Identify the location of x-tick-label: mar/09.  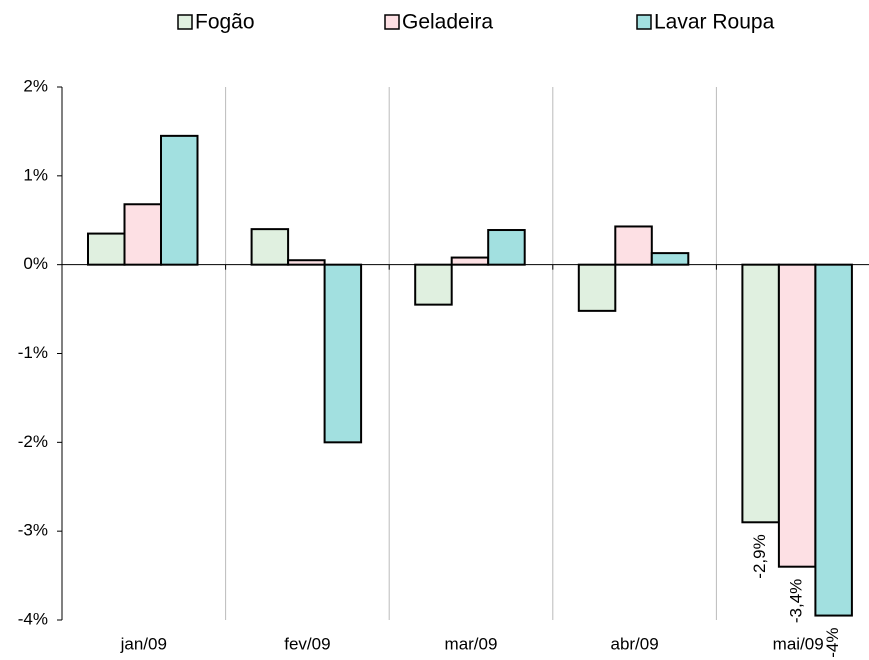
(471, 643).